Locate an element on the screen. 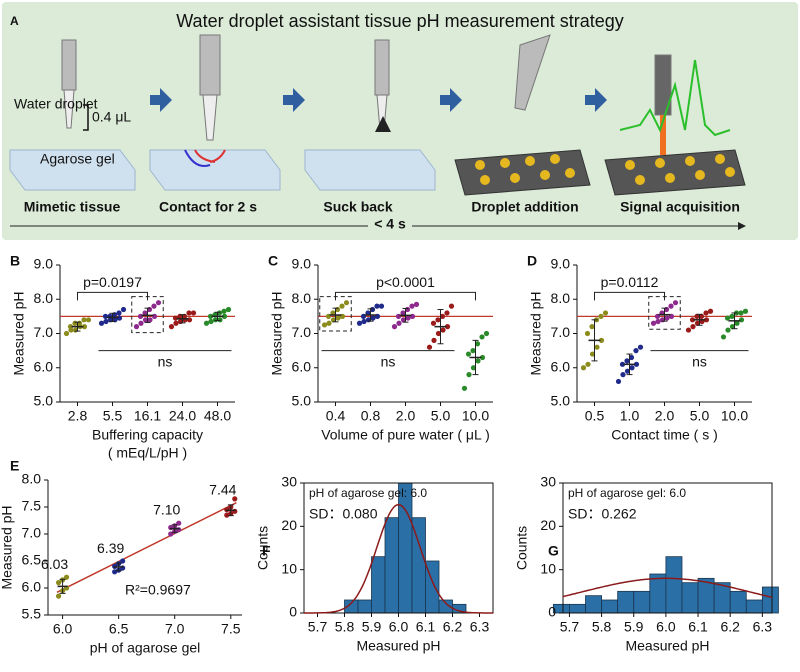  panel-letter: A is located at coordinates (14, 21).